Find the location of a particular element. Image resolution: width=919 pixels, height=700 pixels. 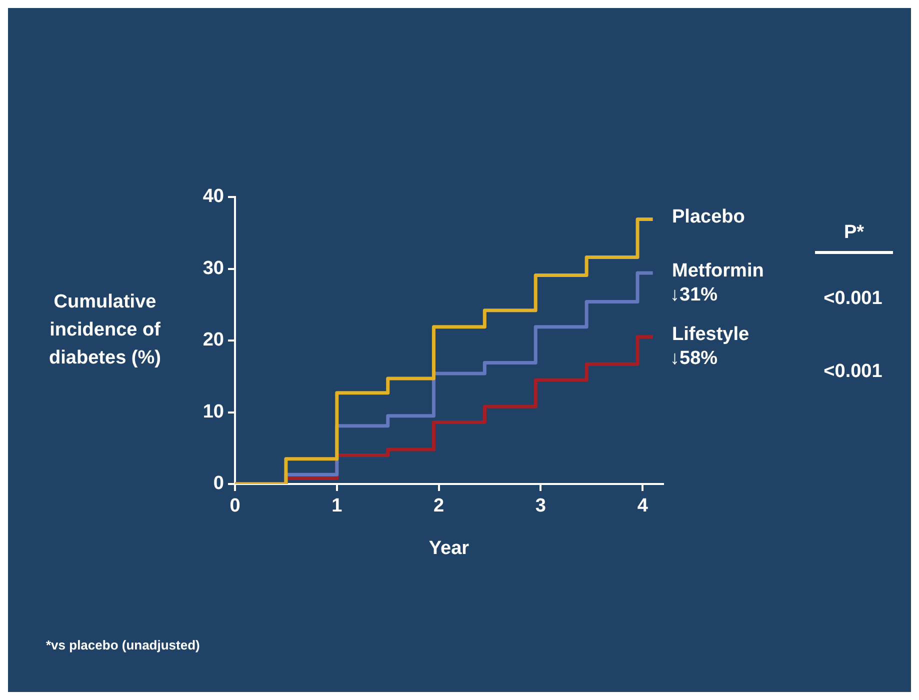

x-axis-title: Year is located at coordinates (449, 548).